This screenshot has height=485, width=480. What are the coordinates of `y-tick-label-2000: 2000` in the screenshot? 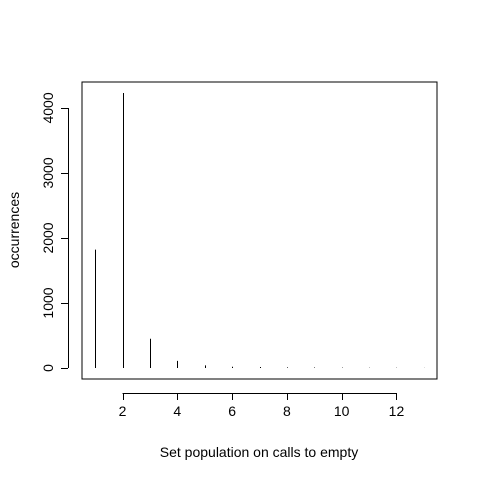 It's located at (48, 237).